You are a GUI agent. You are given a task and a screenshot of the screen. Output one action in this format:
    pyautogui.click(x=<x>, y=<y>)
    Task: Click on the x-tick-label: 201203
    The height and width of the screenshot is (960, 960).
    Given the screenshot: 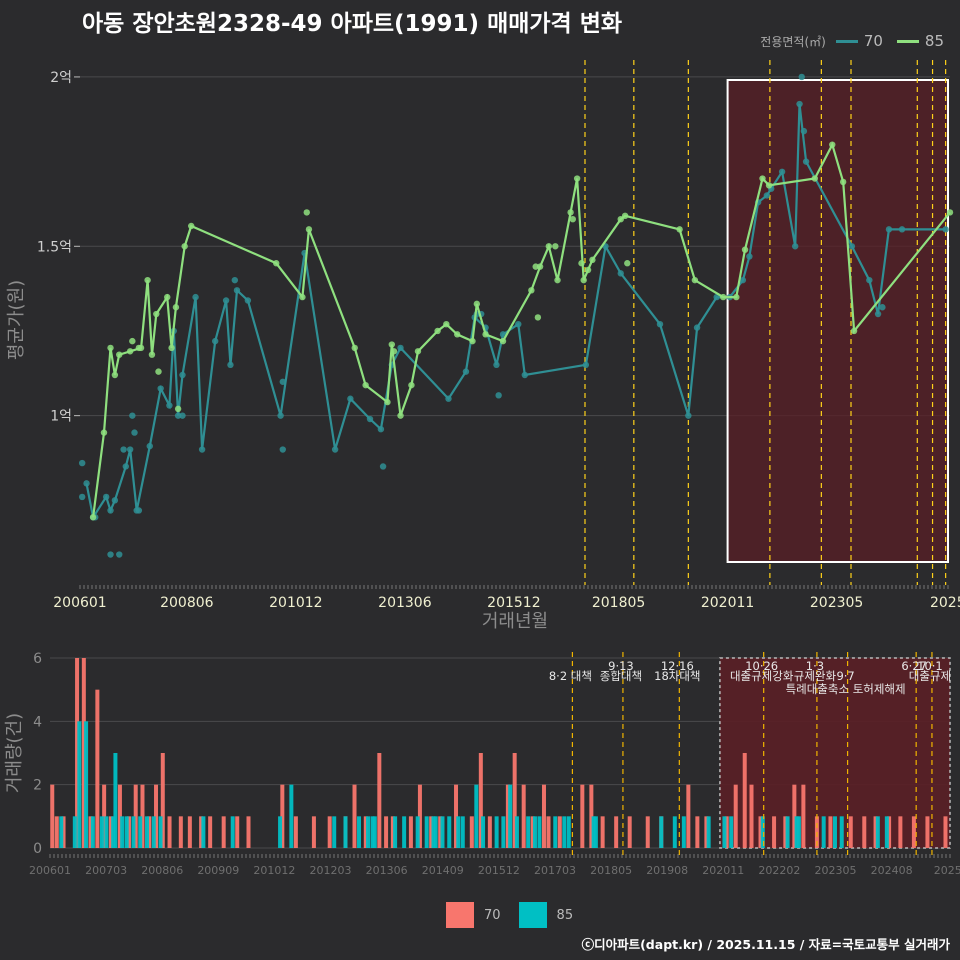 What is the action you would take?
    pyautogui.click(x=331, y=870)
    